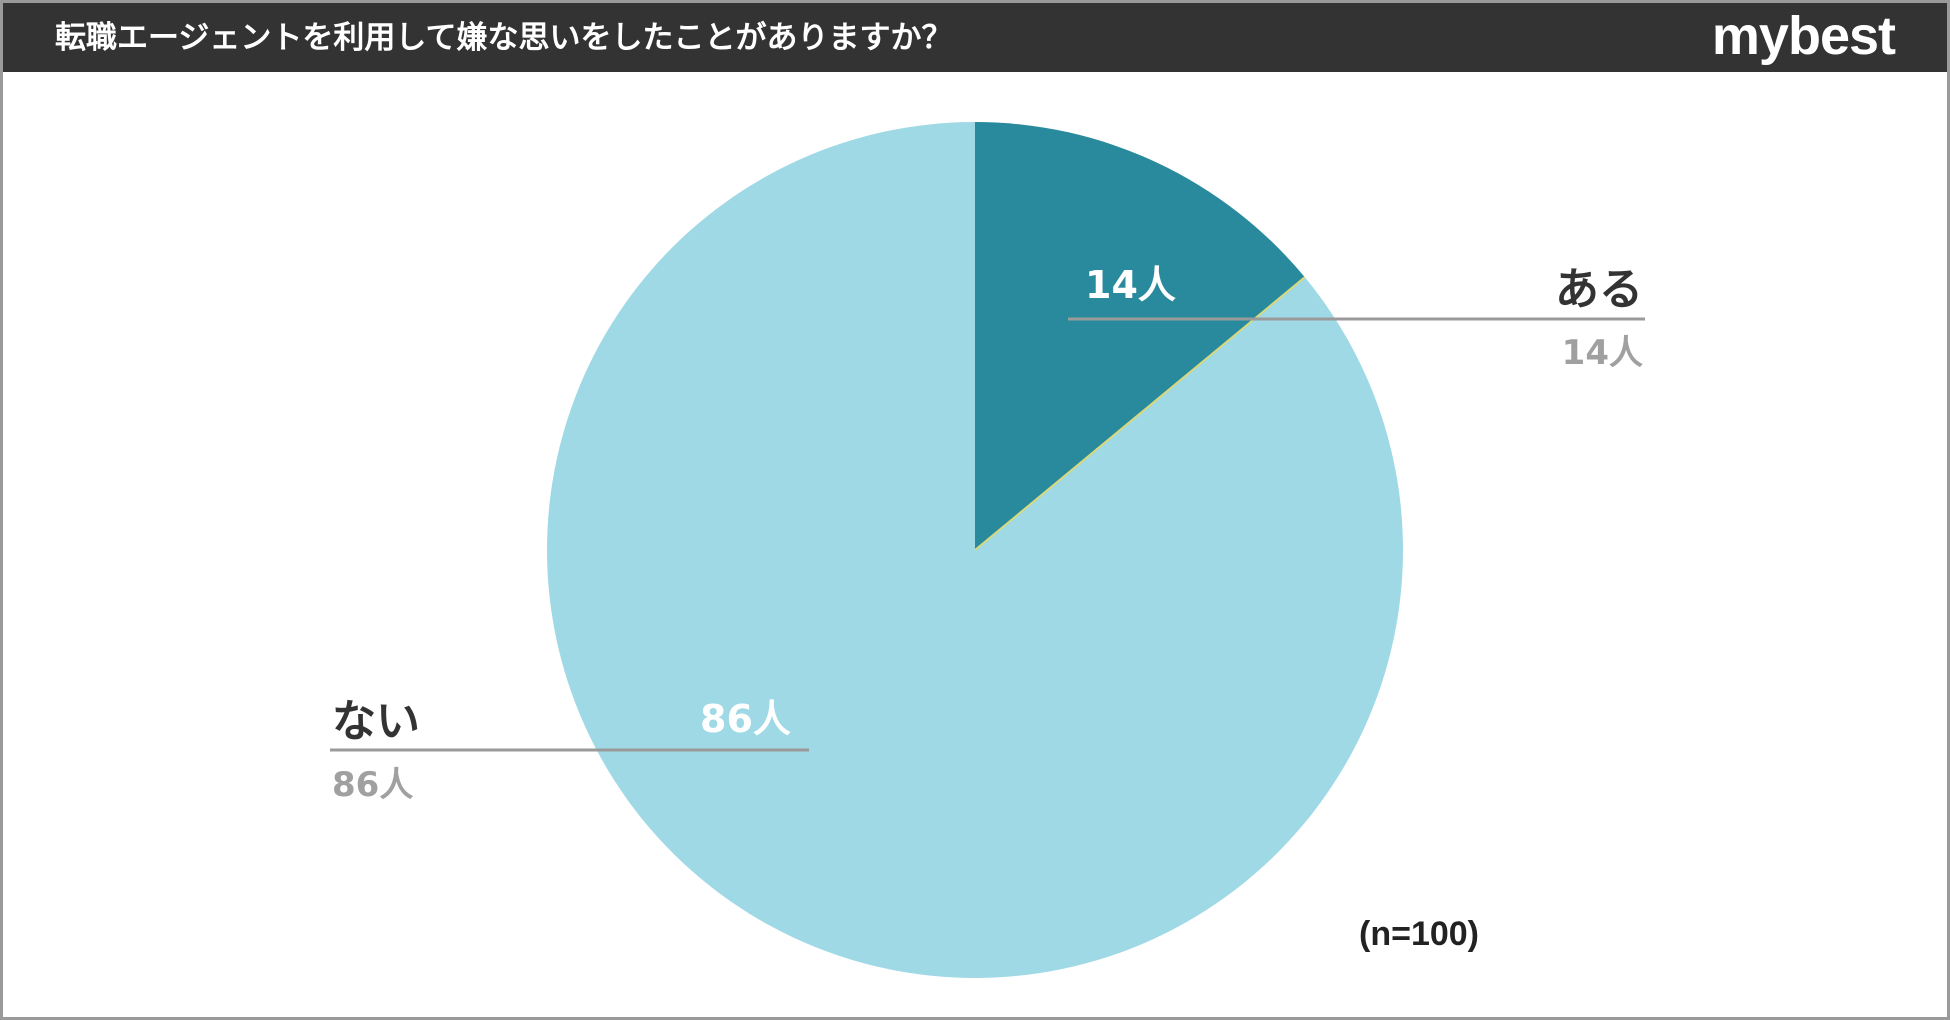  Describe the element at coordinates (376, 721) in the screenshot. I see `category-label-no: ない` at that location.